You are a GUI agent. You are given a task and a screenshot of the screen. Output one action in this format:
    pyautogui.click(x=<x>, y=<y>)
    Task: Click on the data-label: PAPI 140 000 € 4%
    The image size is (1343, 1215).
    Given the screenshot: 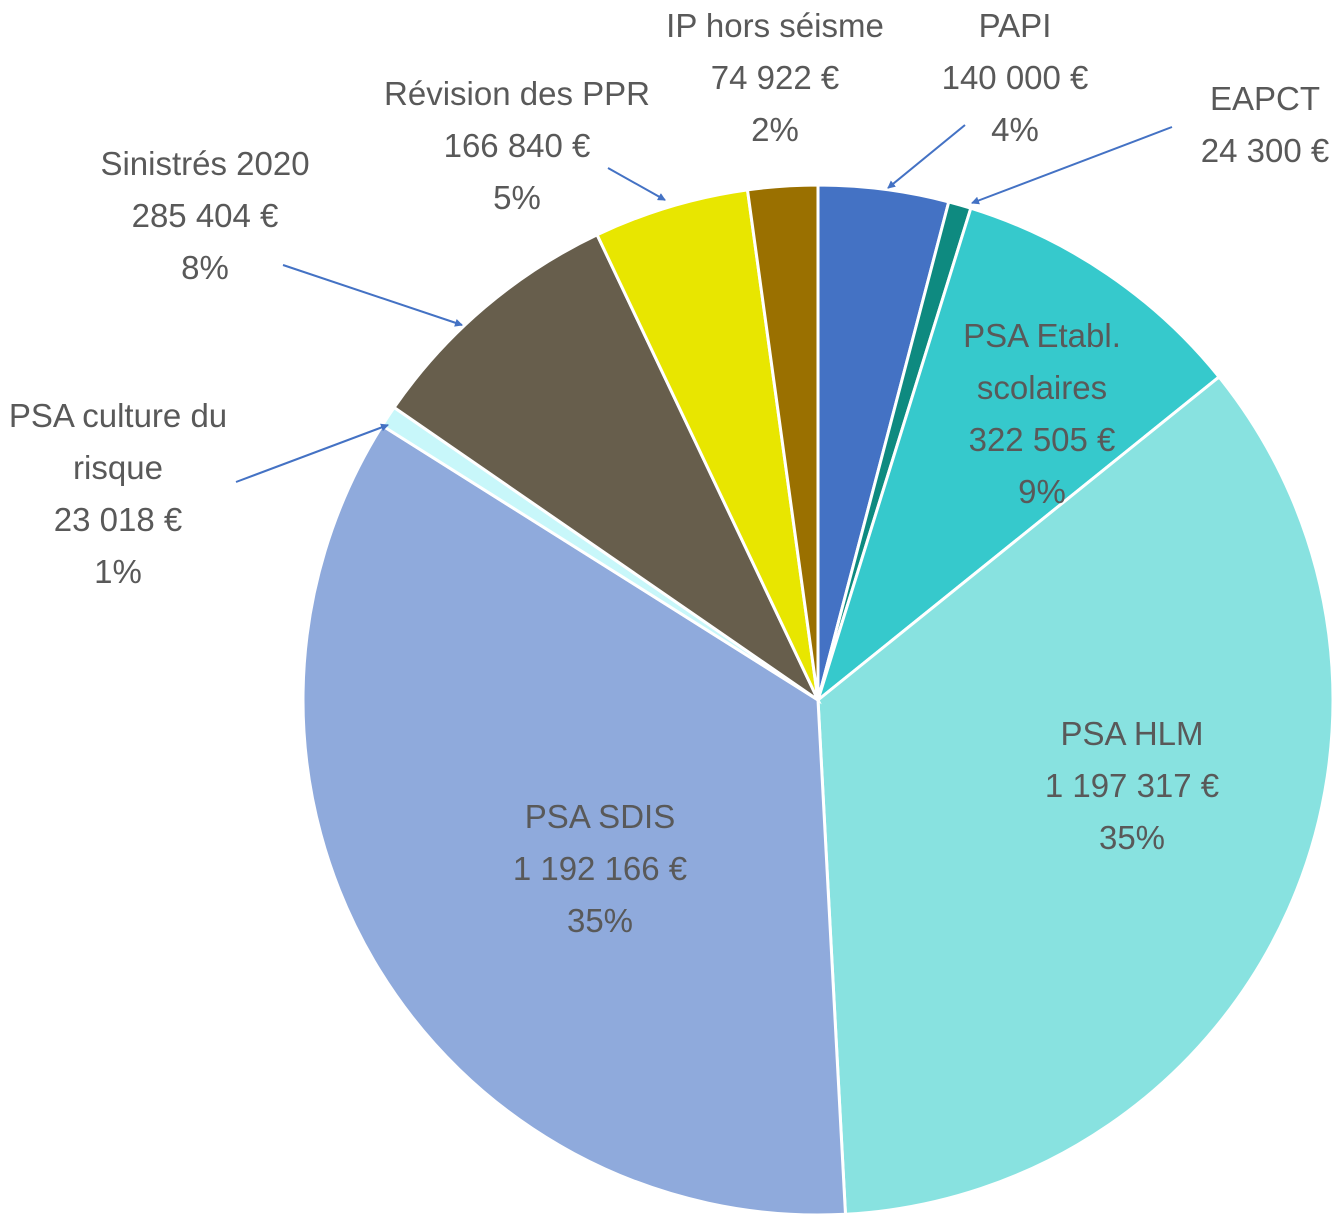 What is the action you would take?
    pyautogui.click(x=1015, y=78)
    